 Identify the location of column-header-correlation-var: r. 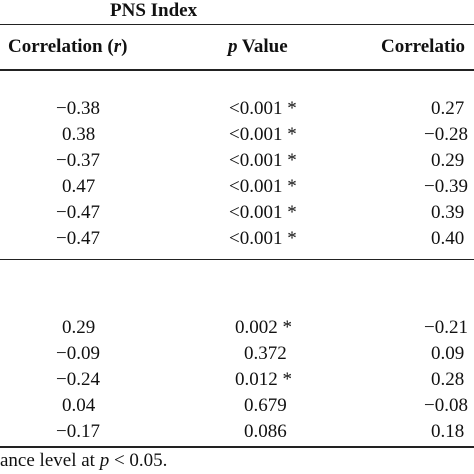
(117, 46).